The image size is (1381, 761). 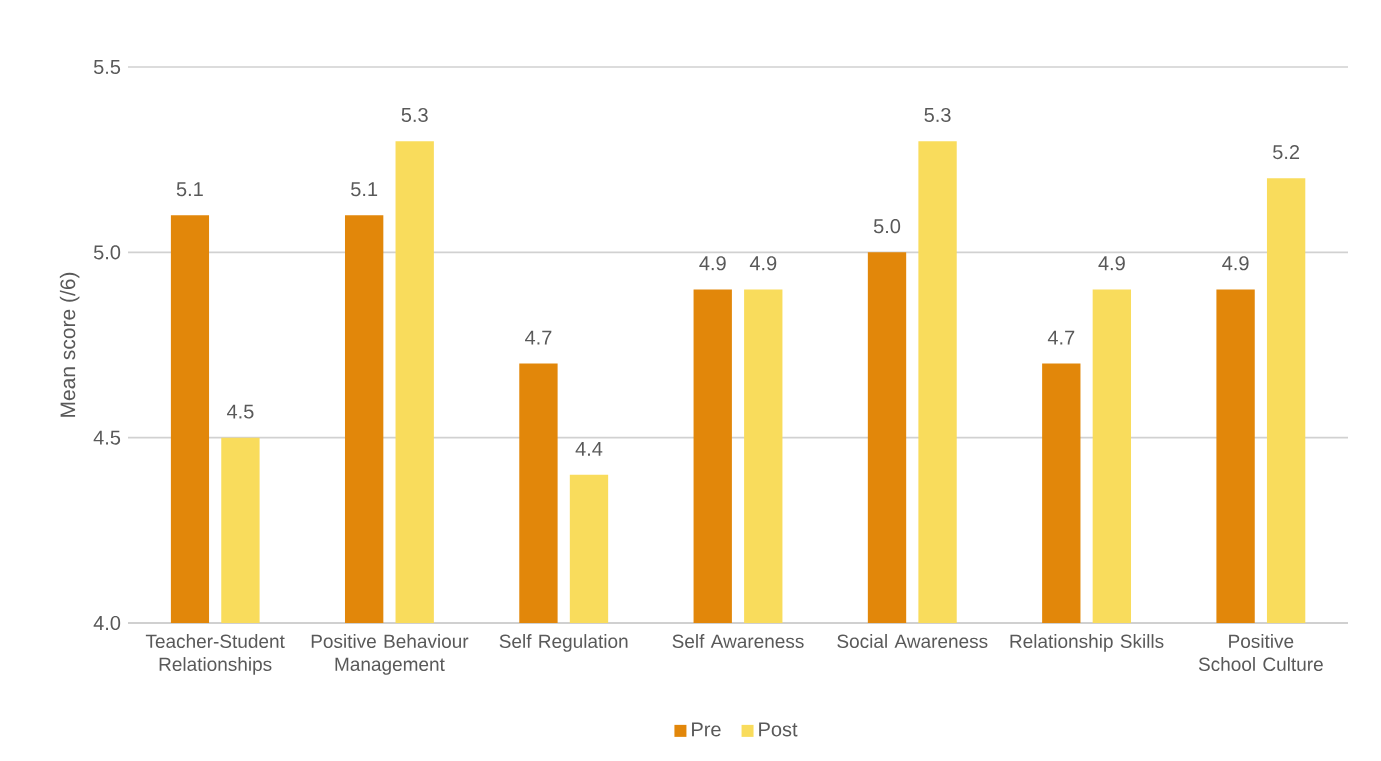 I want to click on data-label: 5.0, so click(x=887, y=226).